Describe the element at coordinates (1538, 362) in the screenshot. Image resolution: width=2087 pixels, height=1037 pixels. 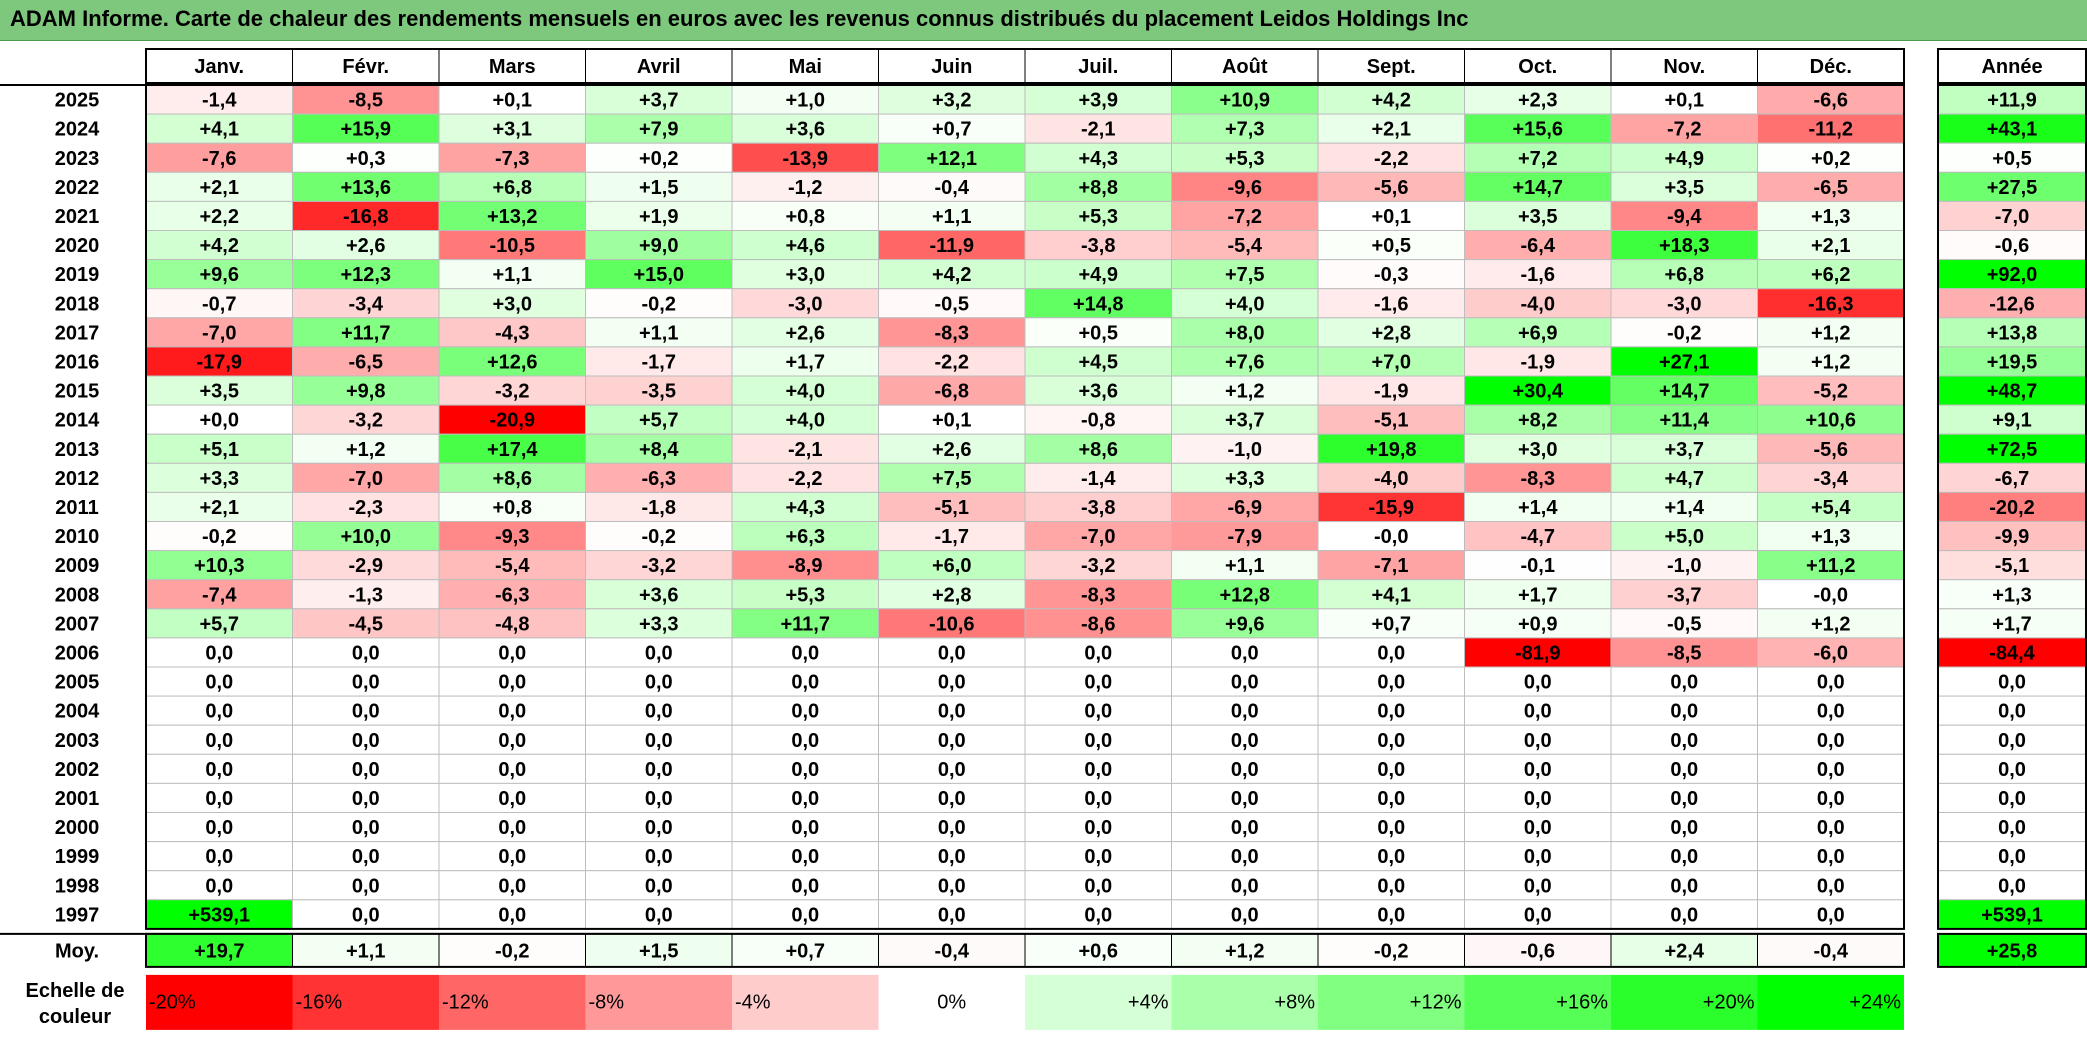
I see `cell-value: -1,9` at that location.